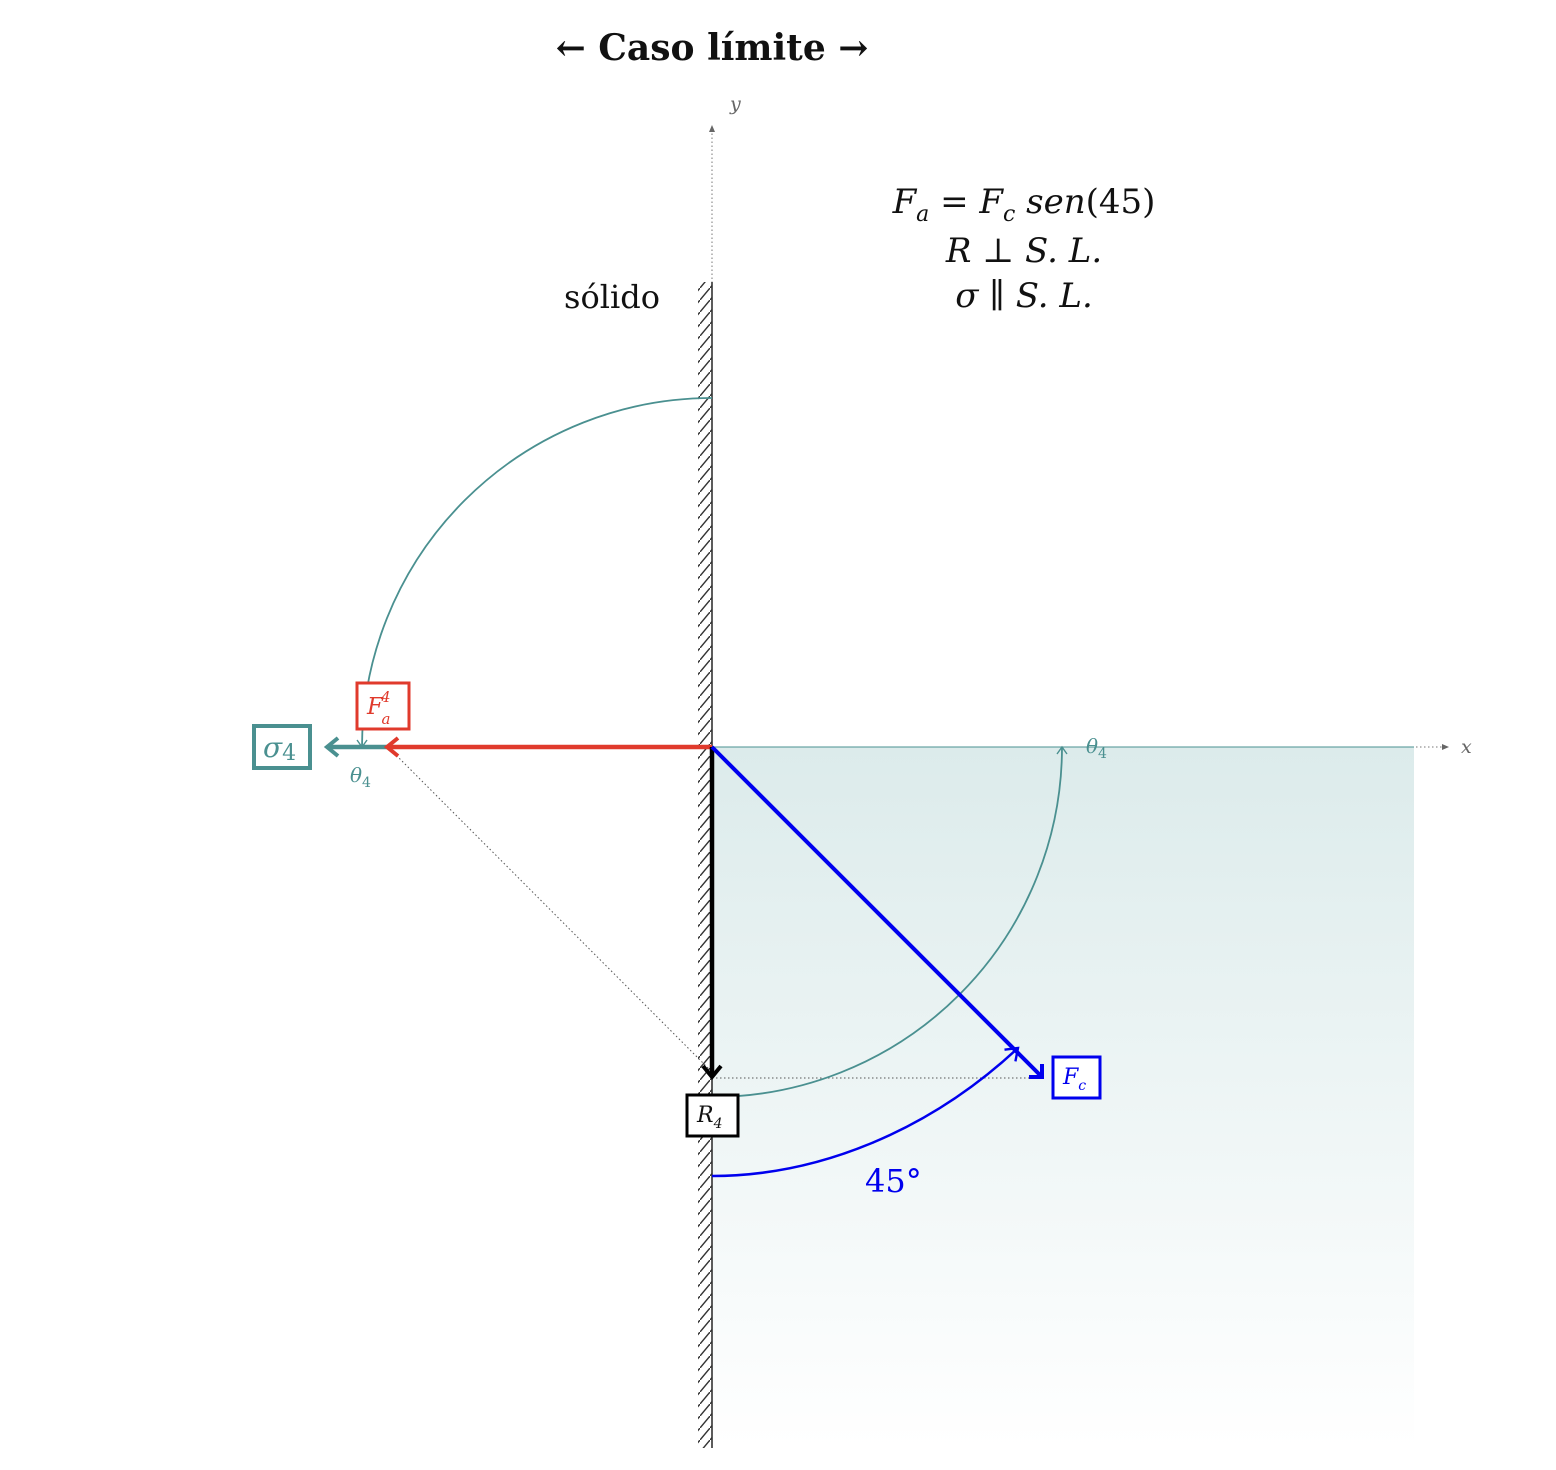 The height and width of the screenshot is (1470, 1556). What do you see at coordinates (534, 573) in the screenshot?
I see `theta-arc-left` at bounding box center [534, 573].